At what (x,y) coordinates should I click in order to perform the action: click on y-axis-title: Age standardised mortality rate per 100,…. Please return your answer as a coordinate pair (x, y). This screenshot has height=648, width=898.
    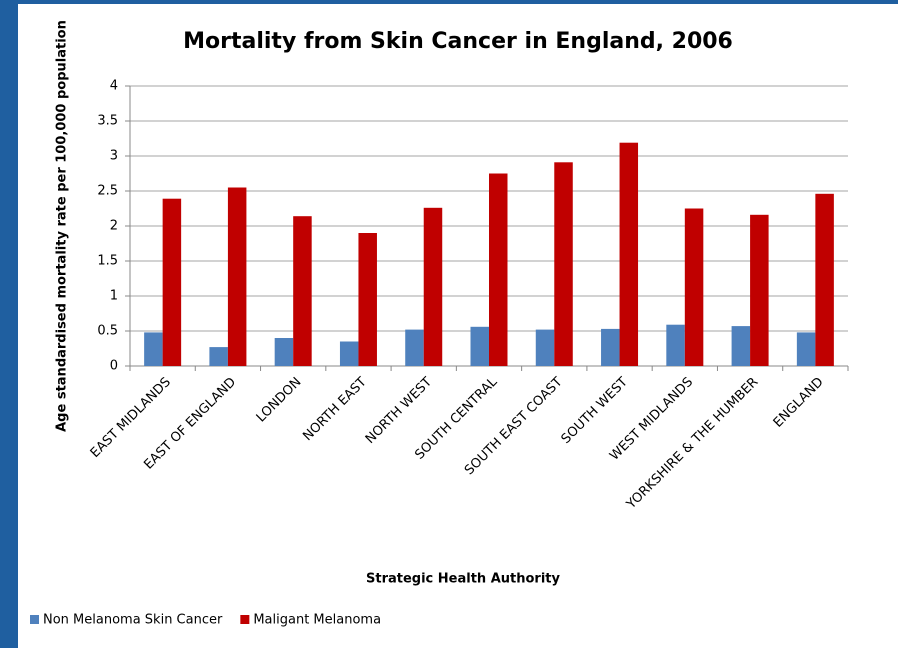
    Looking at the image, I should click on (62, 226).